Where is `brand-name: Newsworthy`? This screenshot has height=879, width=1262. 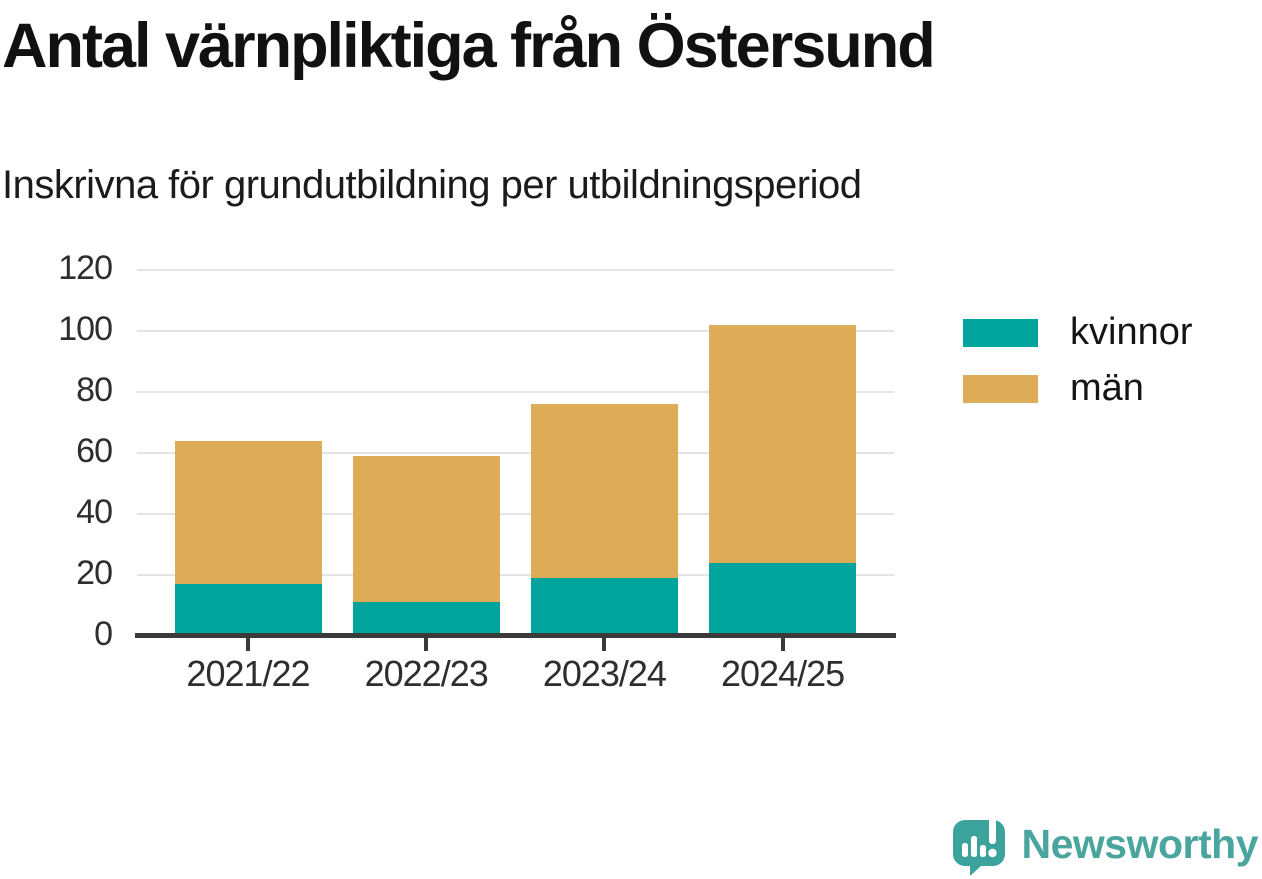 brand-name: Newsworthy is located at coordinates (1140, 843).